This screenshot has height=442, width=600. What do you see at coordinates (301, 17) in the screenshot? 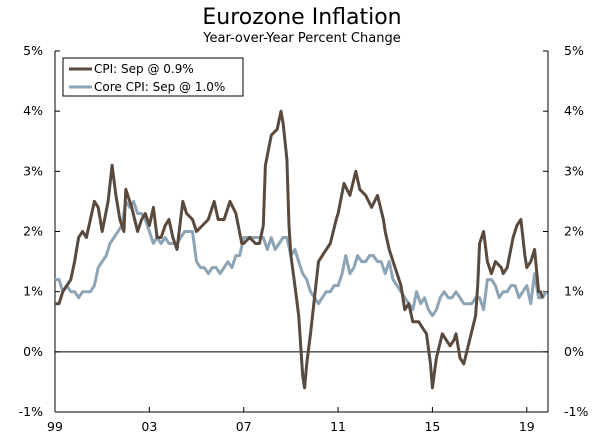
I see `chart-title: Eurozone Inflation` at bounding box center [301, 17].